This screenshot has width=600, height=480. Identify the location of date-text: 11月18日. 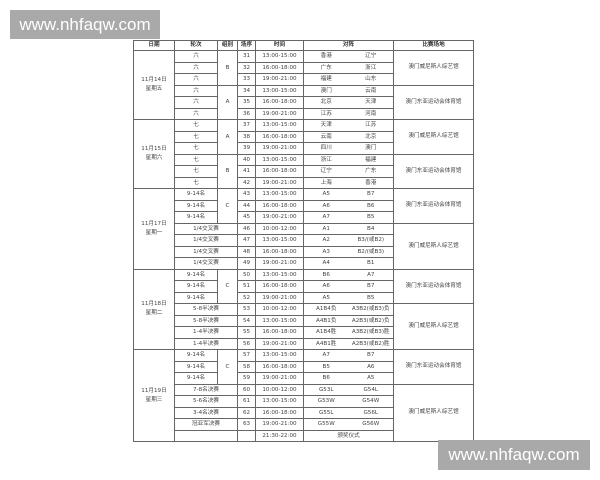
(154, 304).